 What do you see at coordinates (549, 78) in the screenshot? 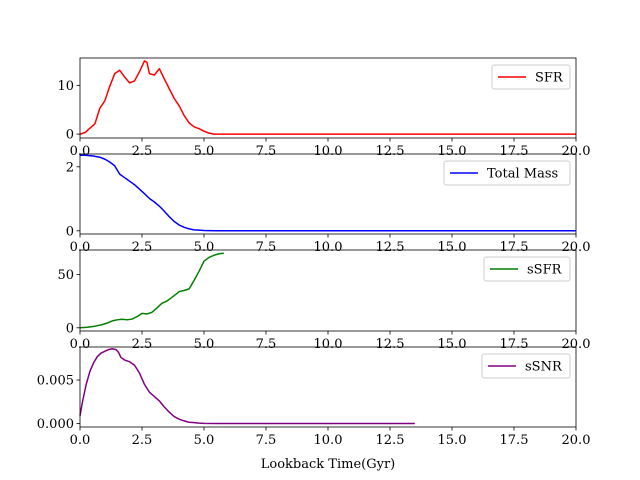
I see `legend-label: SFR` at bounding box center [549, 78].